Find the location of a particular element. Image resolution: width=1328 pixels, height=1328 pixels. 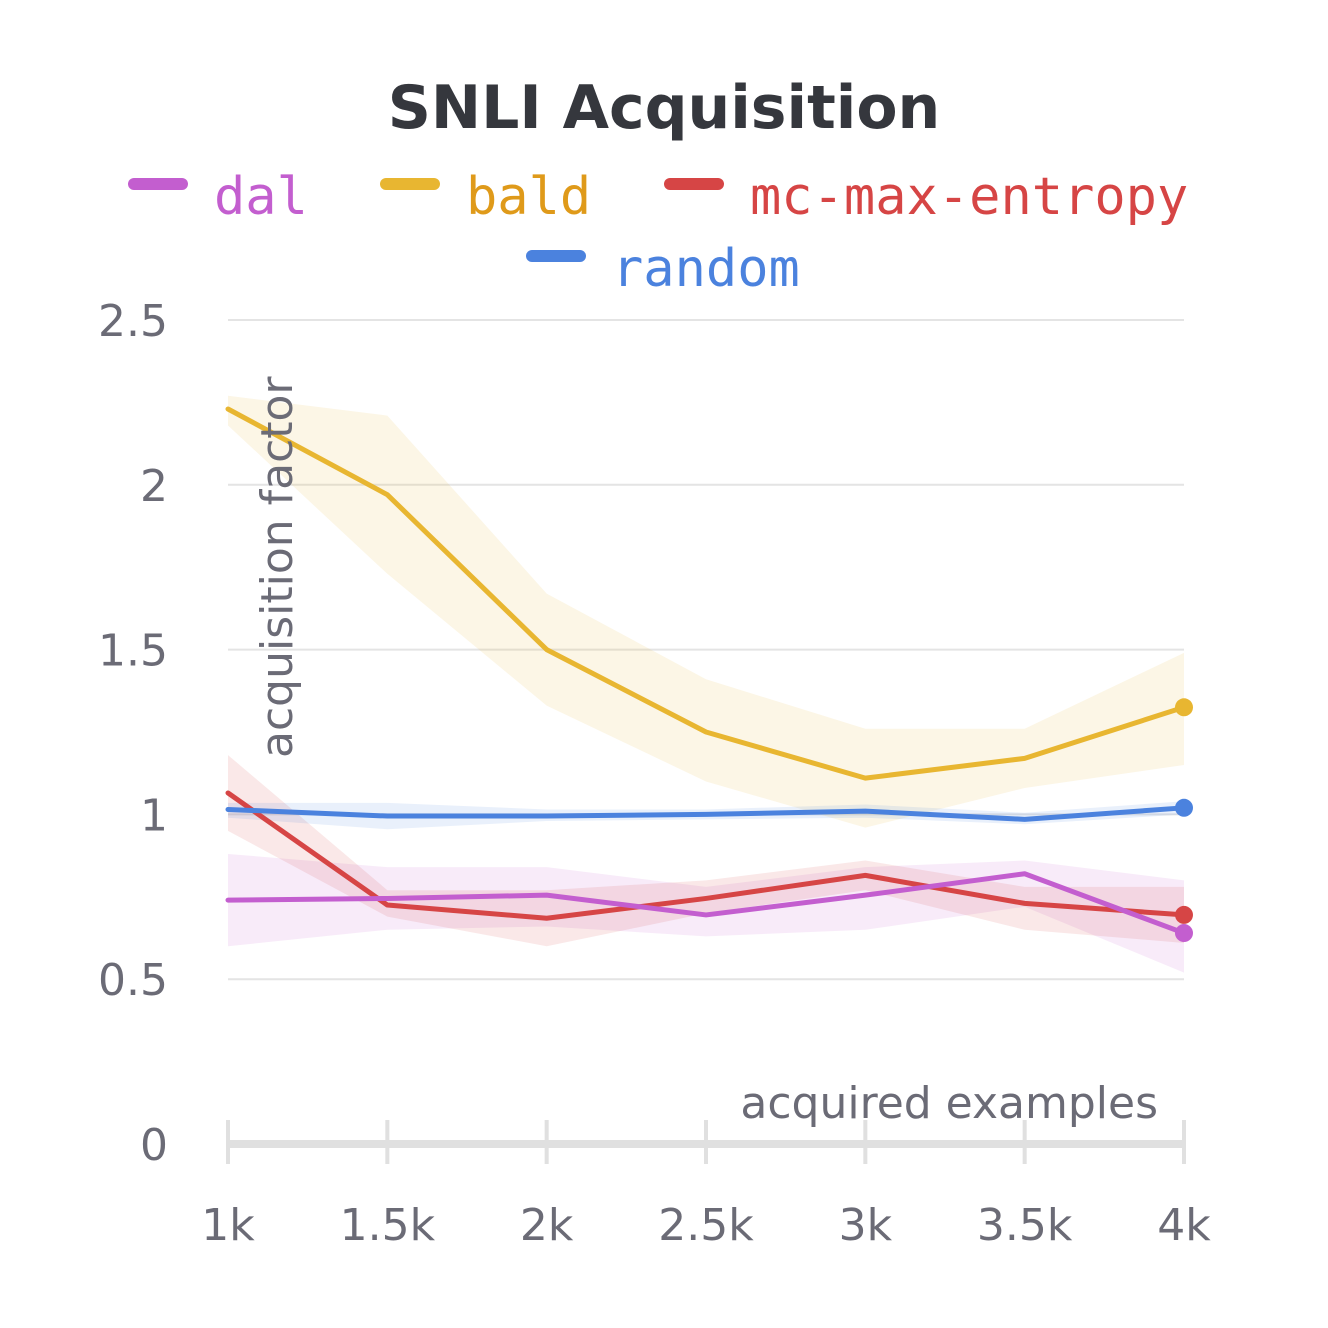

legend: dal bald mc-max-entropy random is located at coordinates (658, 233).